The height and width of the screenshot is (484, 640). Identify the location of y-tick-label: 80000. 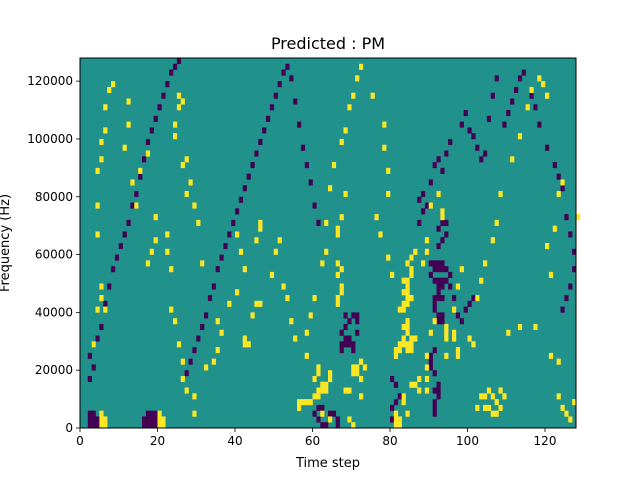
(54, 197).